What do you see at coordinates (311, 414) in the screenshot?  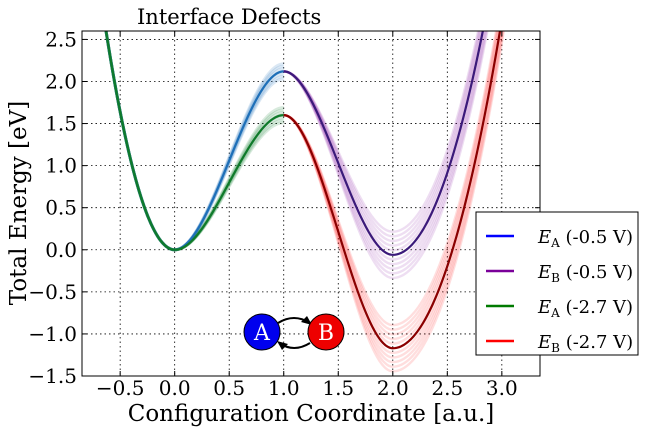 I see `x-axis-label: Configuration Coordinate [a.u.]` at bounding box center [311, 414].